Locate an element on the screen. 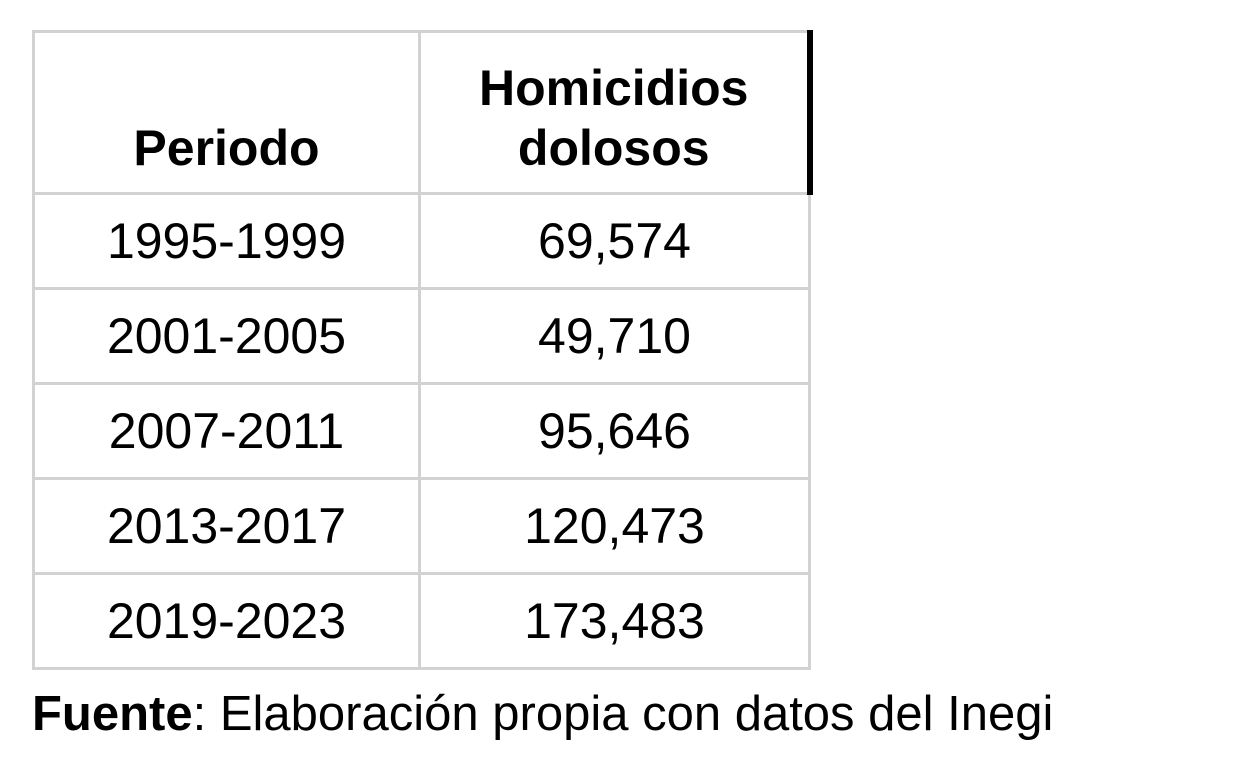 This screenshot has width=1258, height=778. table-row: 2013-2017 120,473 is located at coordinates (421, 526).